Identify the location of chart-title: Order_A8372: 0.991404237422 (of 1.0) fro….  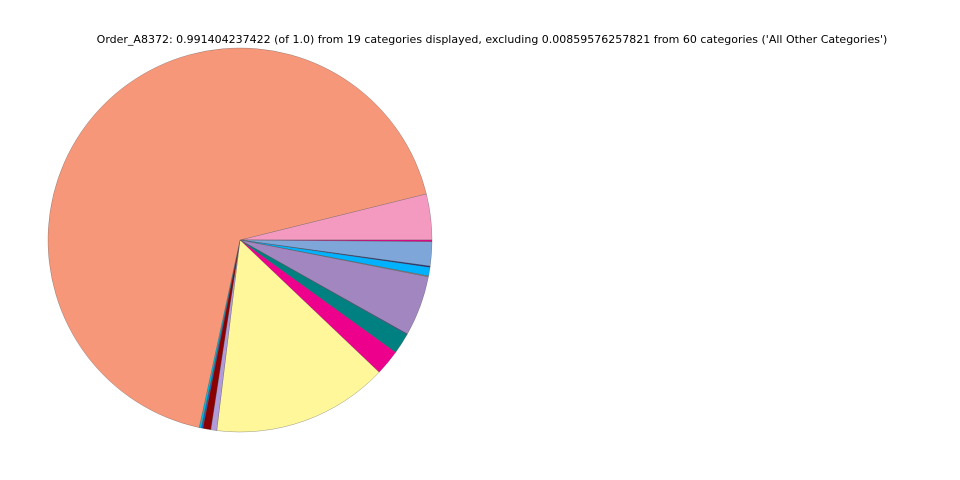
(492, 39).